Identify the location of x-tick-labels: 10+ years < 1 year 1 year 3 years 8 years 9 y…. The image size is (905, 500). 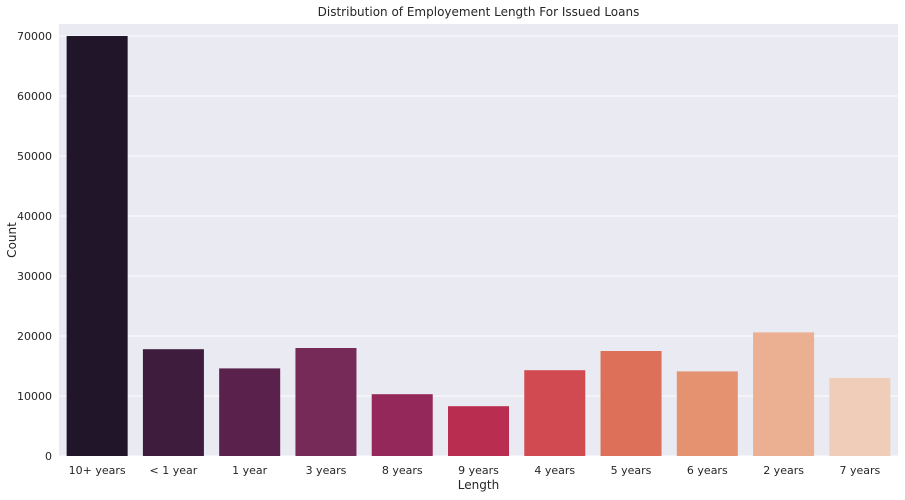
(475, 470).